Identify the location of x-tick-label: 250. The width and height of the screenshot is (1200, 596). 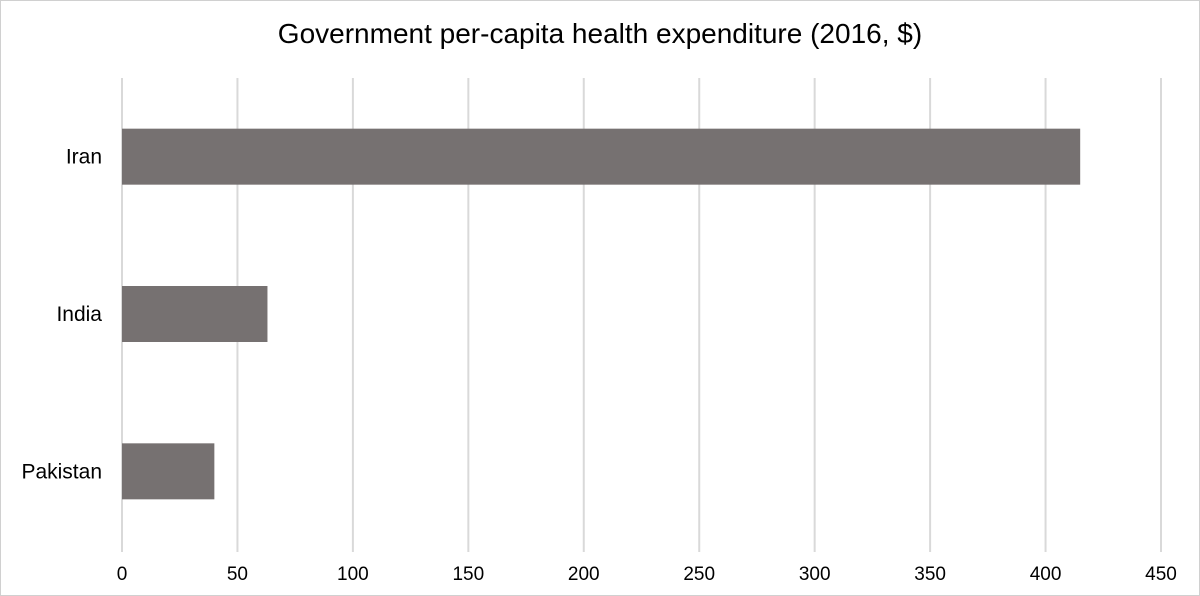
(699, 574).